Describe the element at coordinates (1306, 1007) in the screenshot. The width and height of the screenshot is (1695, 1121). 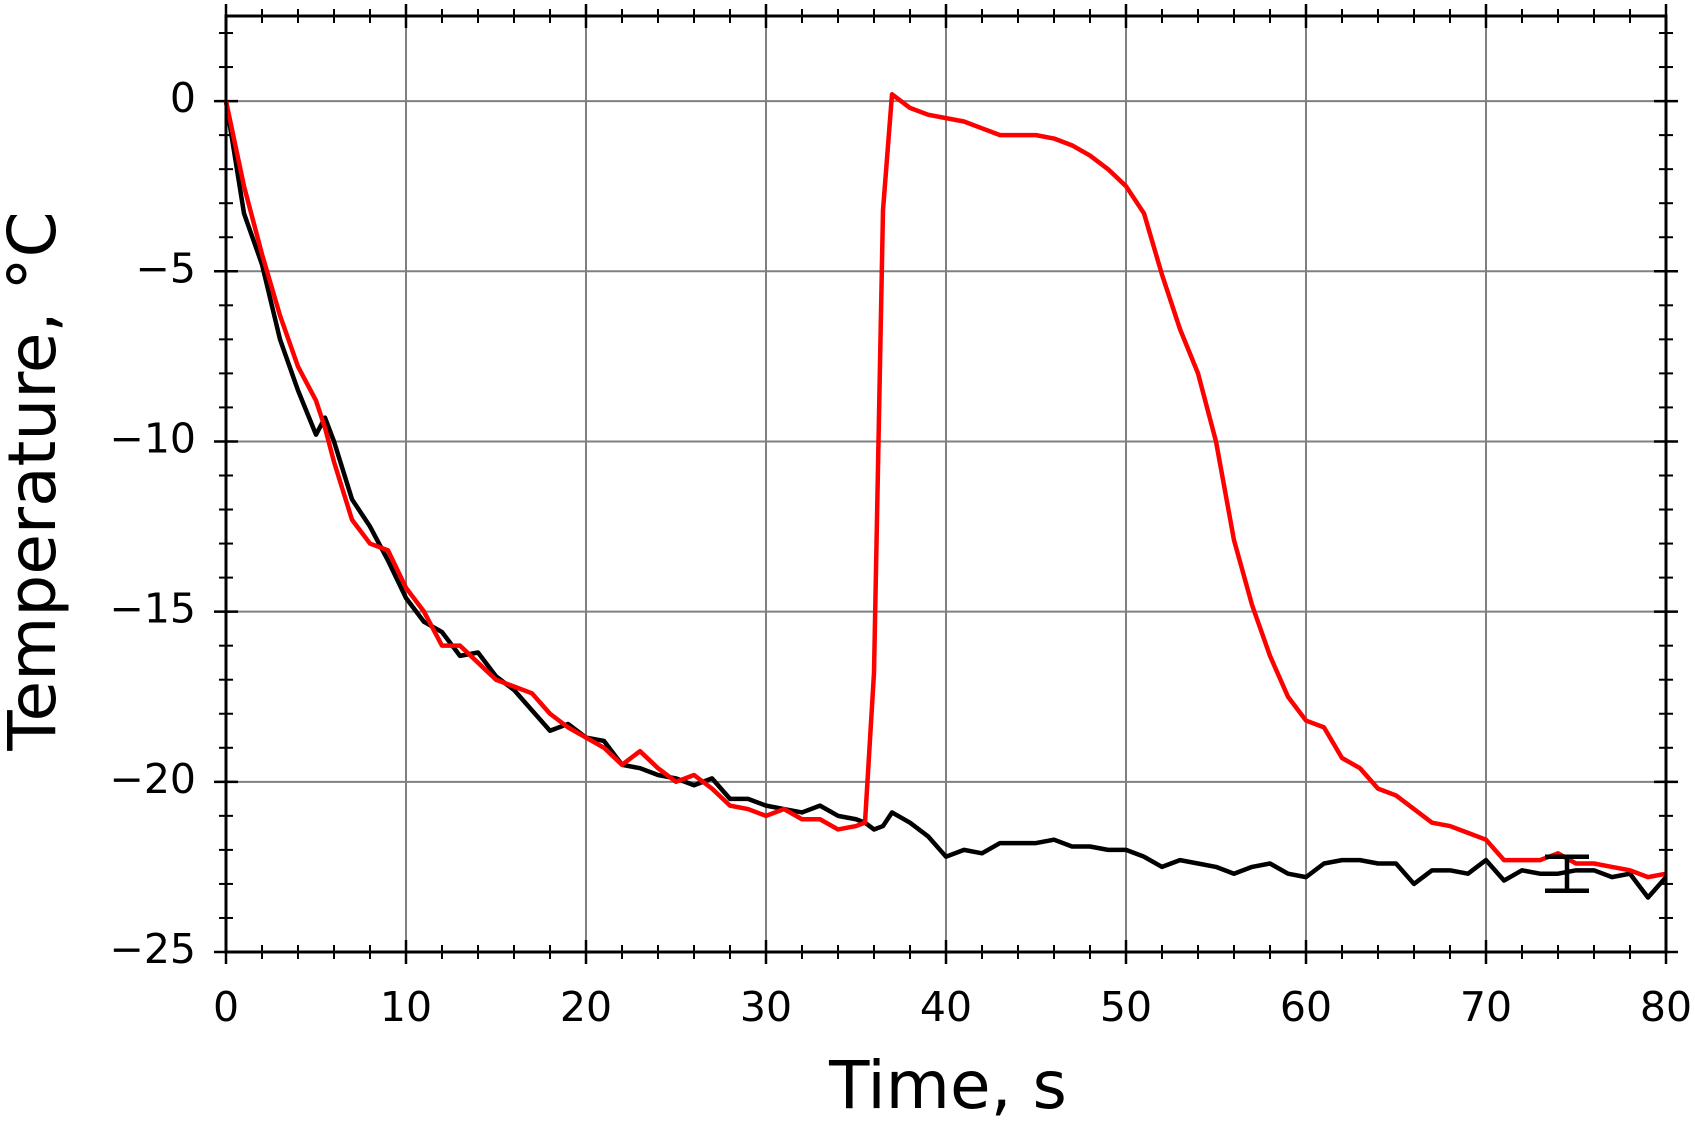
I see `x-tick-label: 60` at that location.